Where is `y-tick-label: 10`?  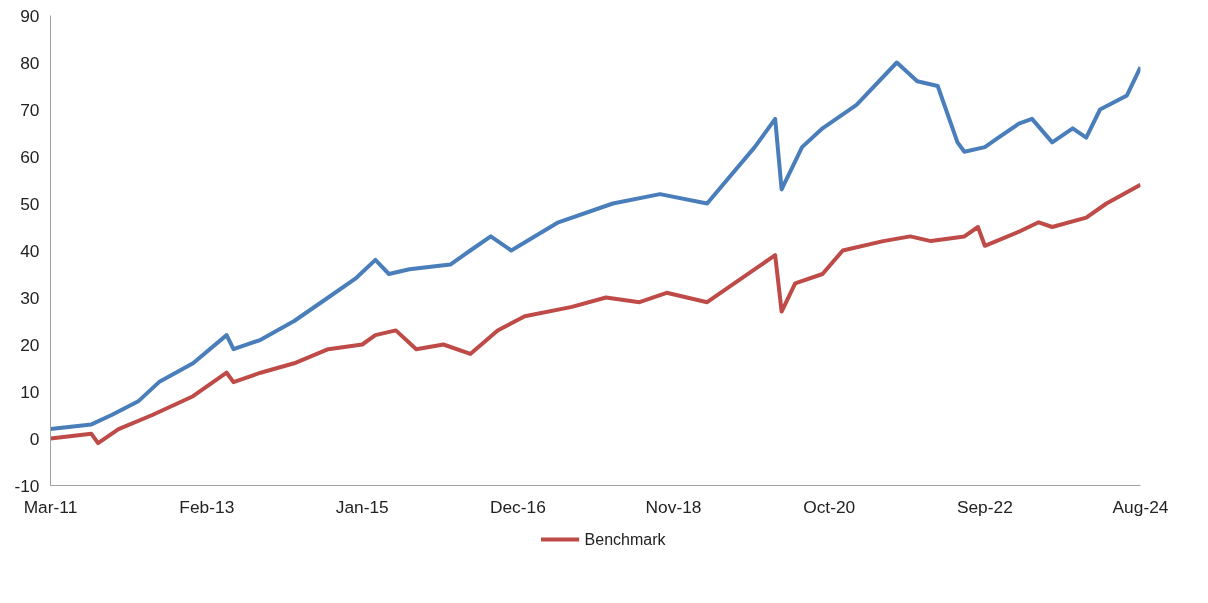
y-tick-label: 10 is located at coordinates (30, 391).